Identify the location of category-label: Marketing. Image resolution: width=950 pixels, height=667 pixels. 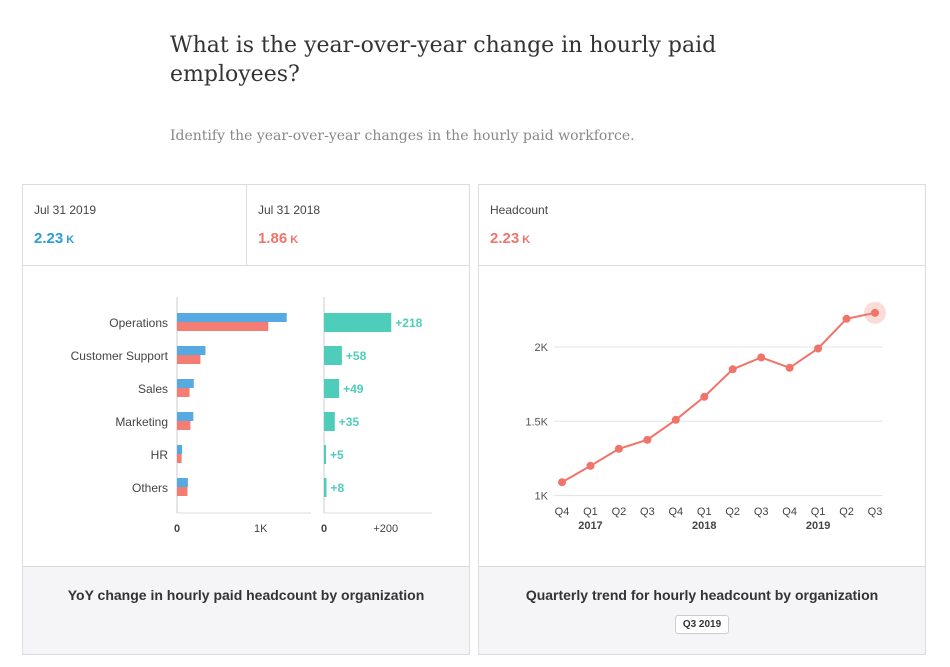
(141, 422).